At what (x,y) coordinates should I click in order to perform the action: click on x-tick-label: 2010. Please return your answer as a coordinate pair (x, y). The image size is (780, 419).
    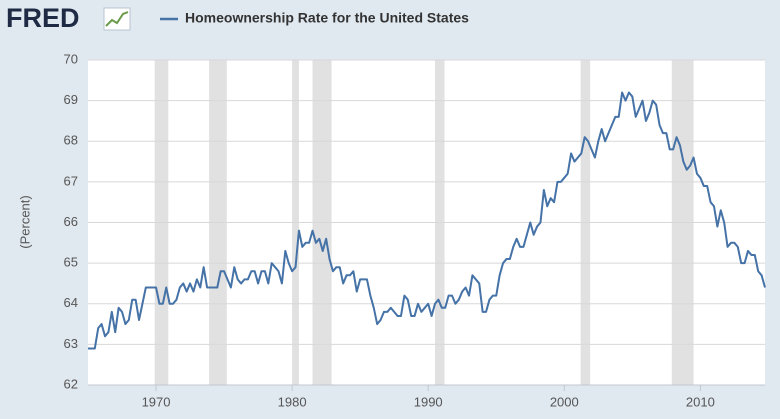
    Looking at the image, I should click on (700, 401).